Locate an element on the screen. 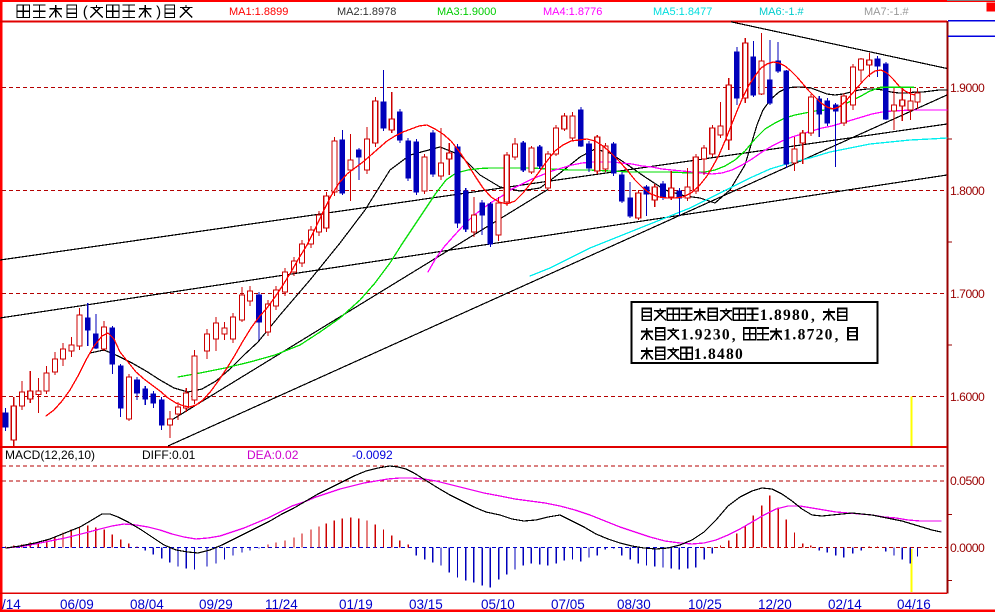 The height and width of the screenshot is (612, 995). svg-text: 1.8480 is located at coordinates (718, 354).